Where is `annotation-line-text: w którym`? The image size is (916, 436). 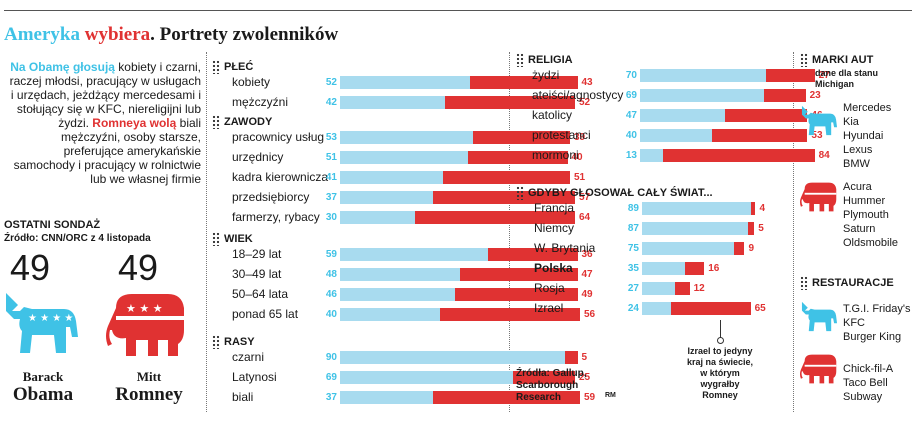
annotation-line-text: w którym is located at coordinates (720, 373).